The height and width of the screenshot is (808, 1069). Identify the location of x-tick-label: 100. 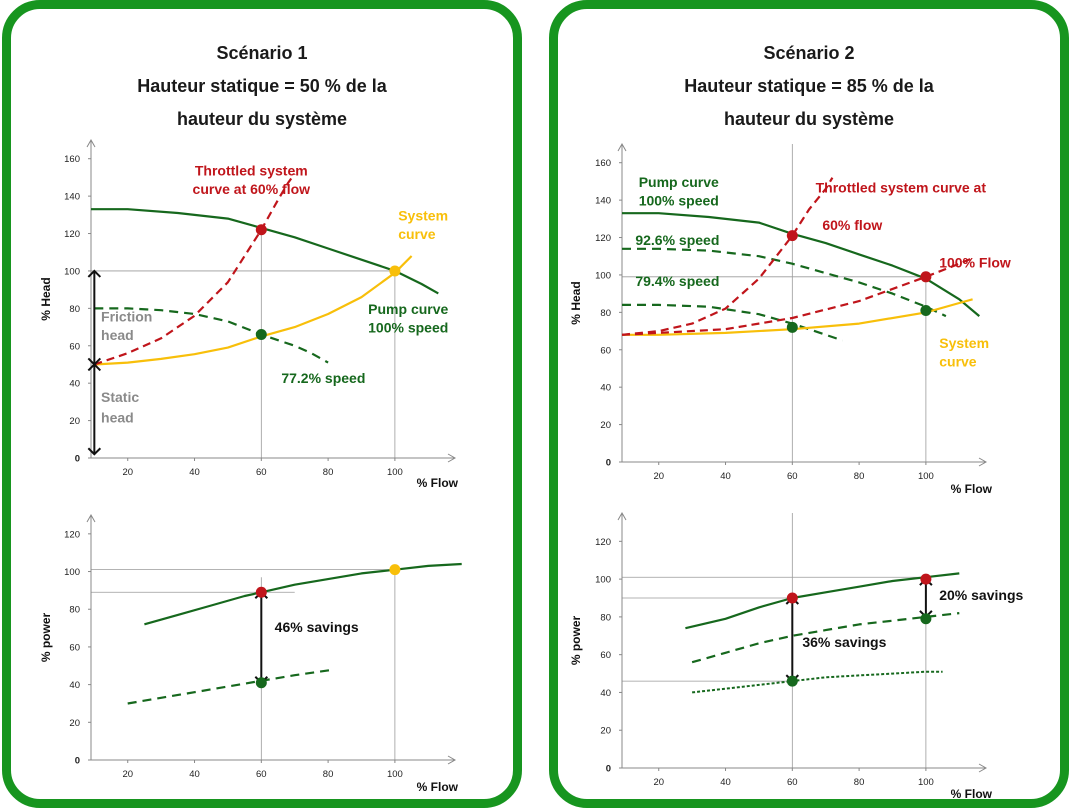
(395, 774).